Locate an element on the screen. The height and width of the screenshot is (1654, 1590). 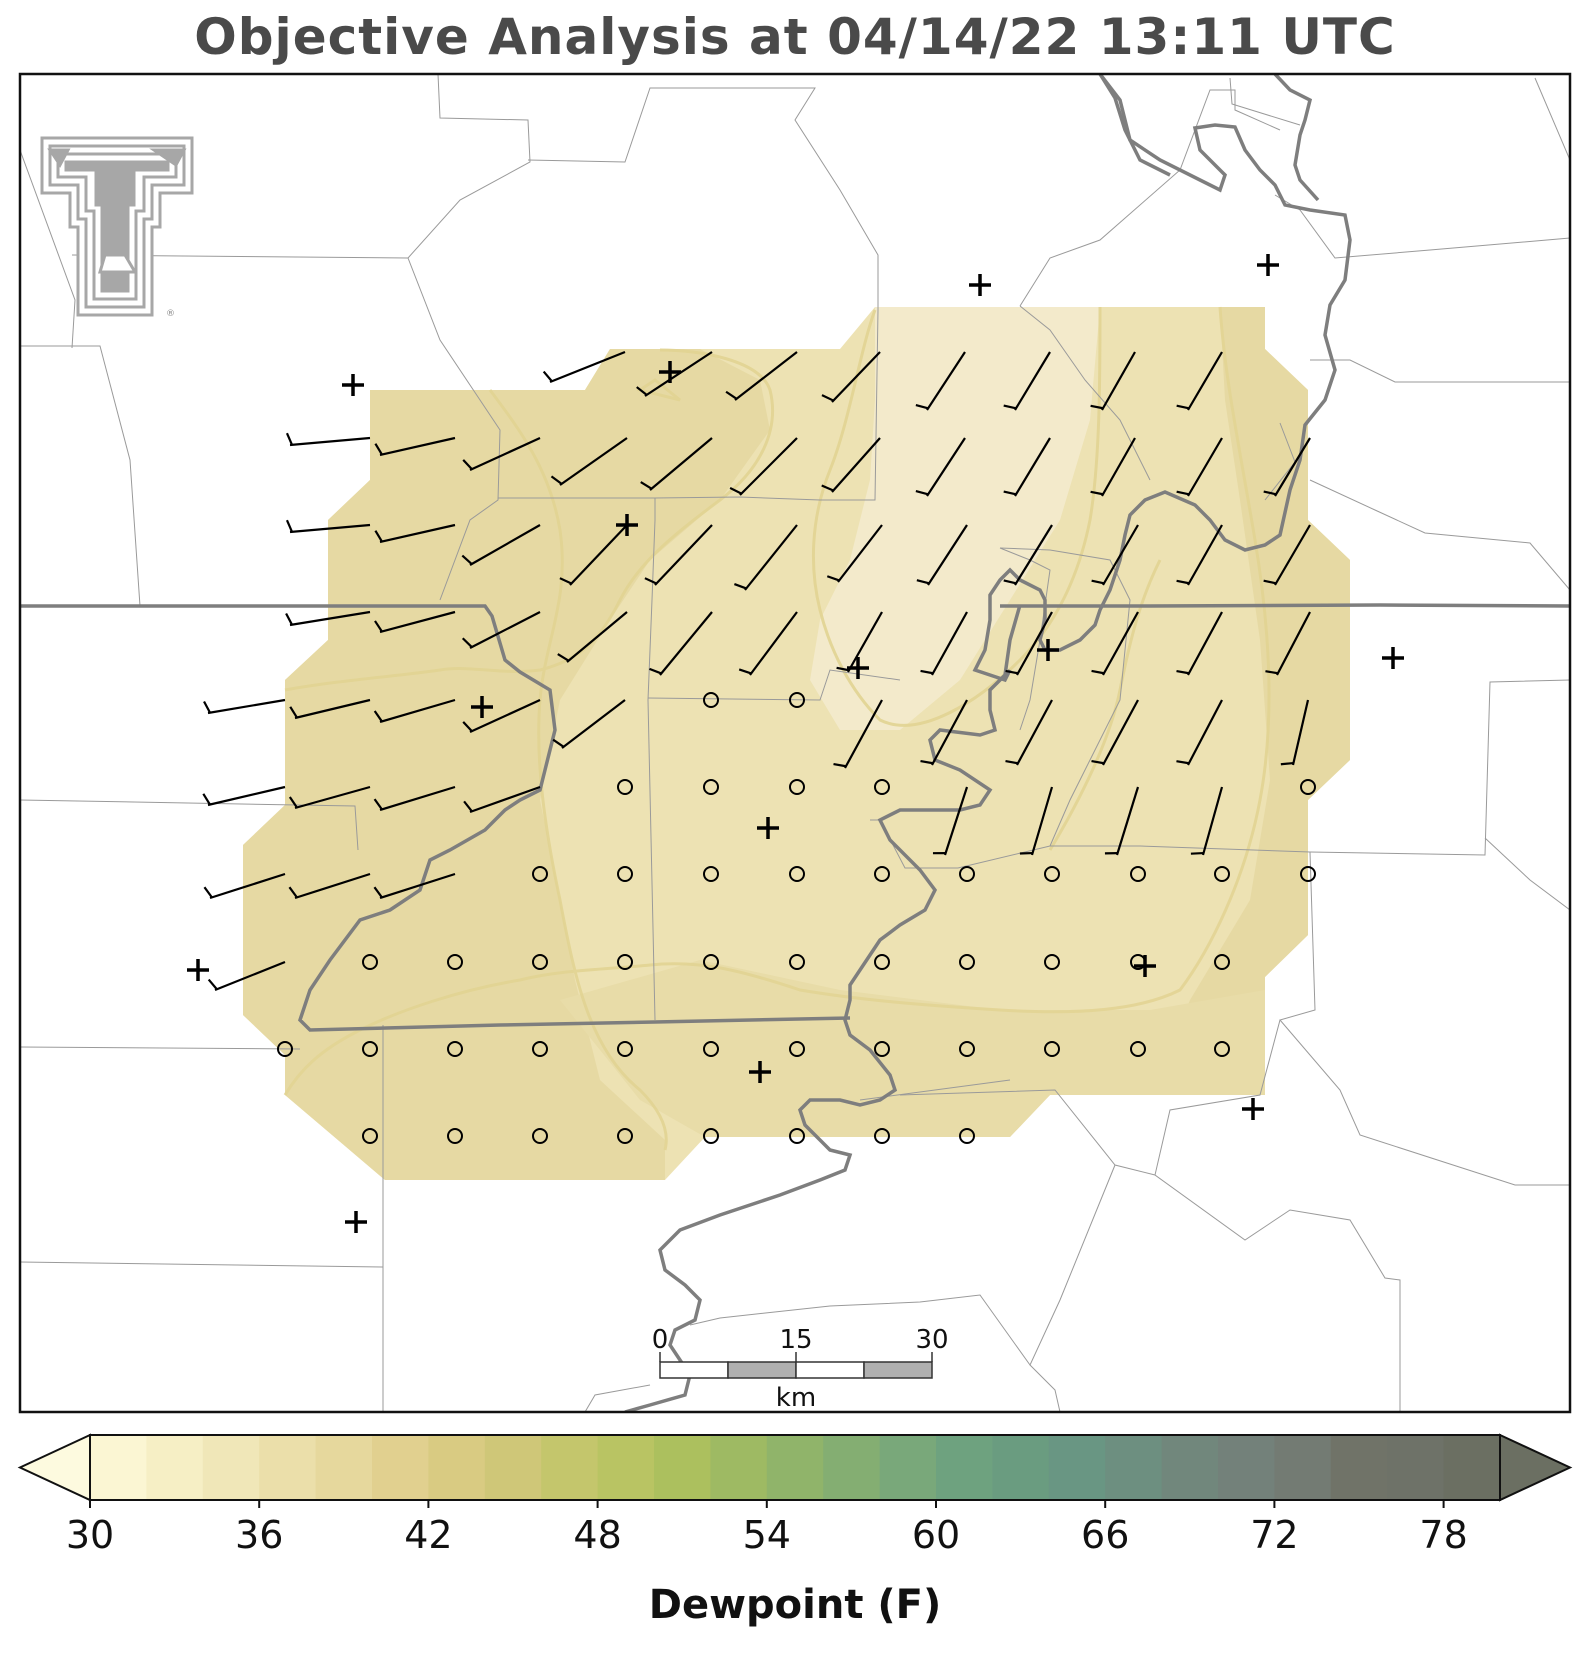
colorbar-tick-label: 36 is located at coordinates (259, 1535).